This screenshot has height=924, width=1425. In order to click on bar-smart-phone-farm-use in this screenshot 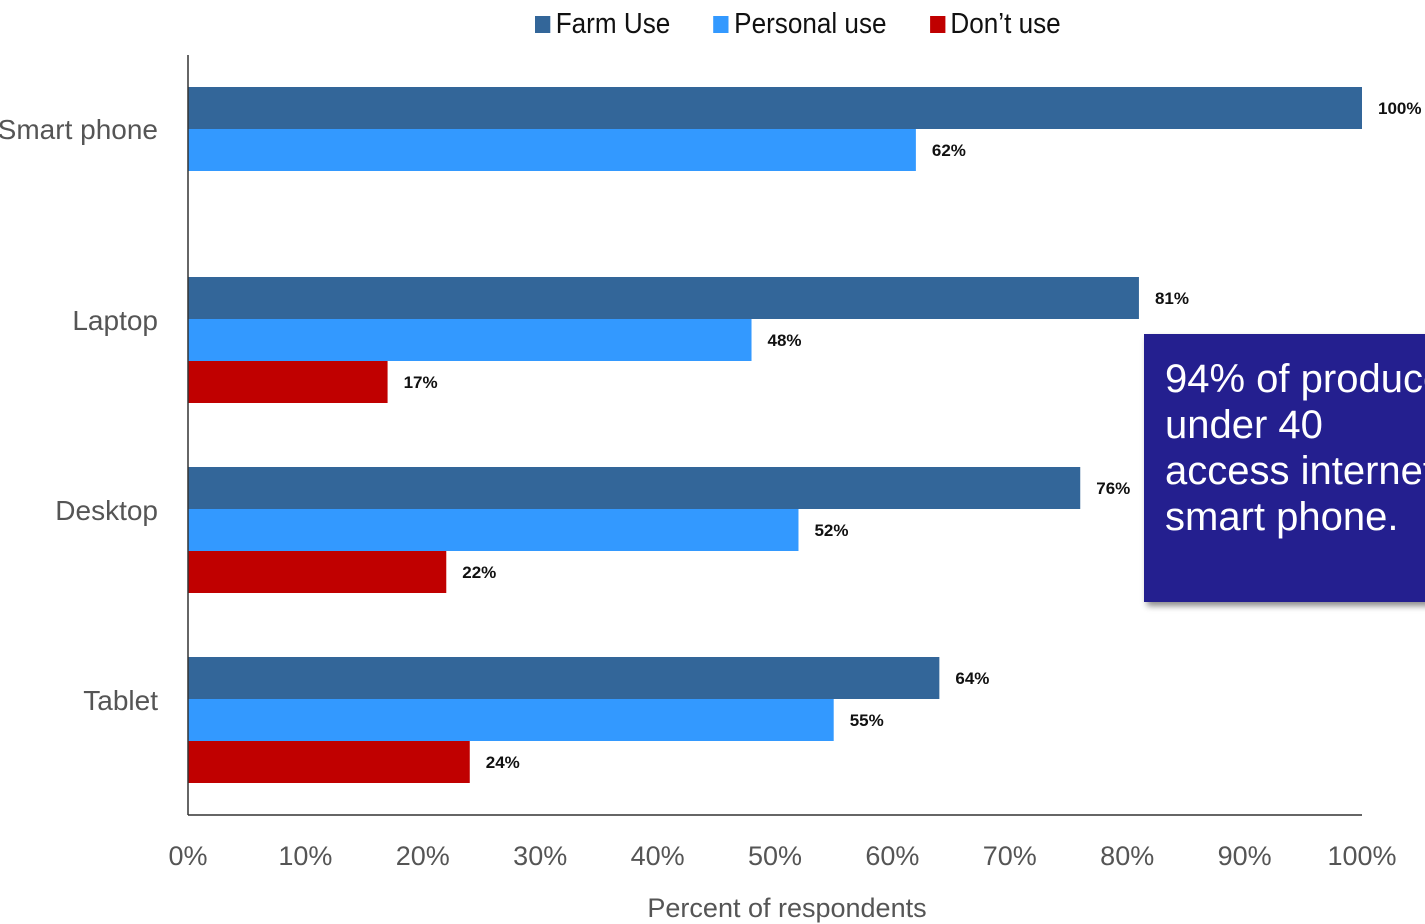, I will do `click(775, 108)`.